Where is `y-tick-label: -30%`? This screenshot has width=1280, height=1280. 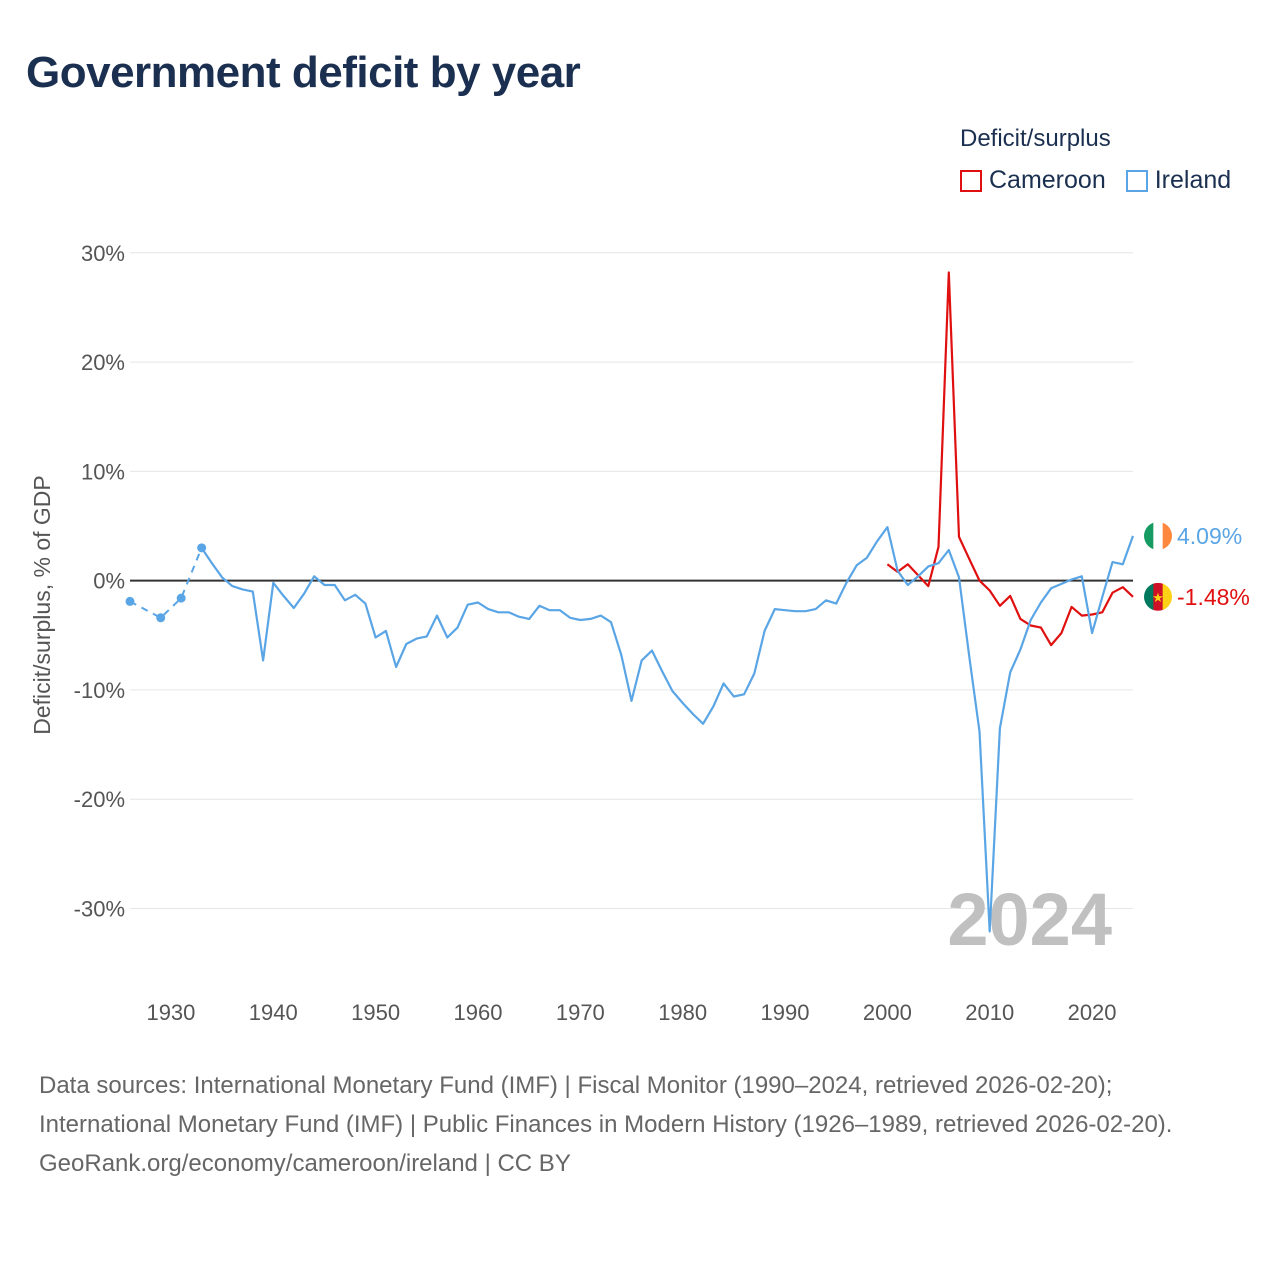
y-tick-label: -30% is located at coordinates (99, 909).